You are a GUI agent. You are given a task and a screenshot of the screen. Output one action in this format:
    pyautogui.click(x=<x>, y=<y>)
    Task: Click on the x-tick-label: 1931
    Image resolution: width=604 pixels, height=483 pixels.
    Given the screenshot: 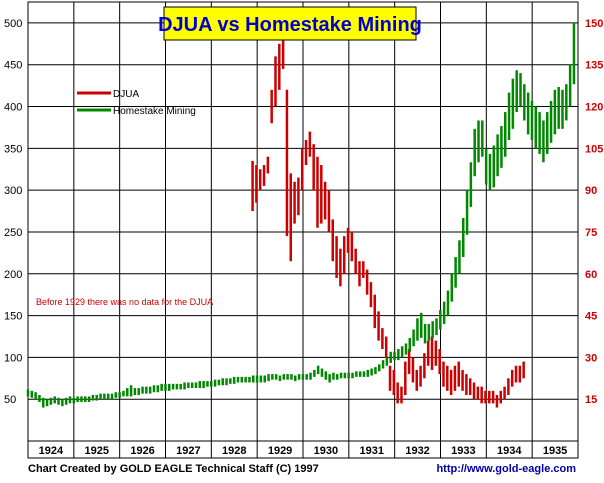 What is the action you would take?
    pyautogui.click(x=372, y=451)
    